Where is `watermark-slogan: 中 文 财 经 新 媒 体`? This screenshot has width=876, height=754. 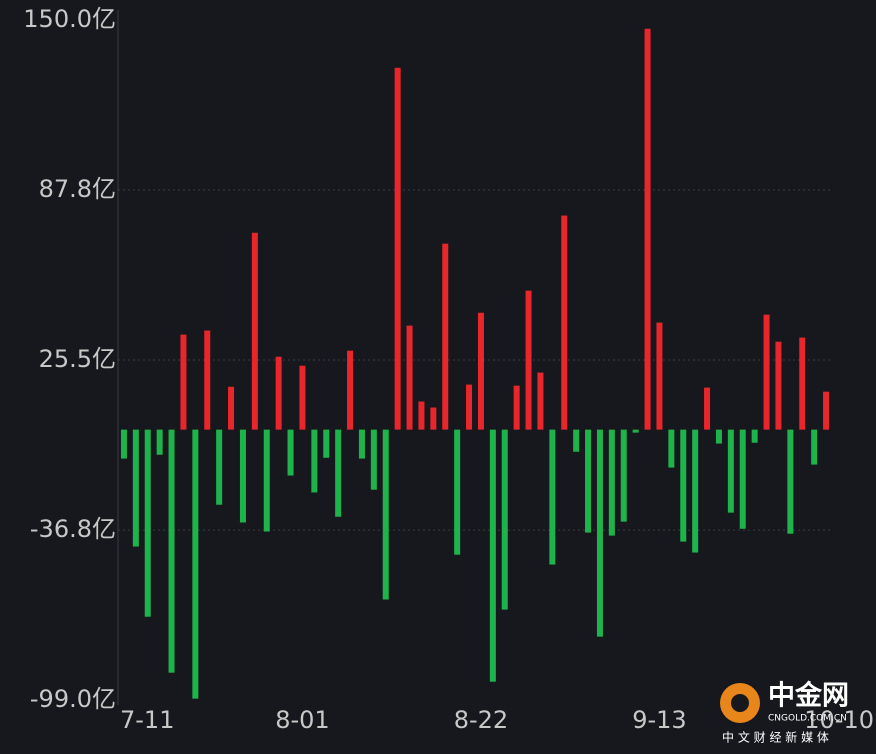
watermark-slogan: 中 文 财 经 新 媒 体 is located at coordinates (775, 737).